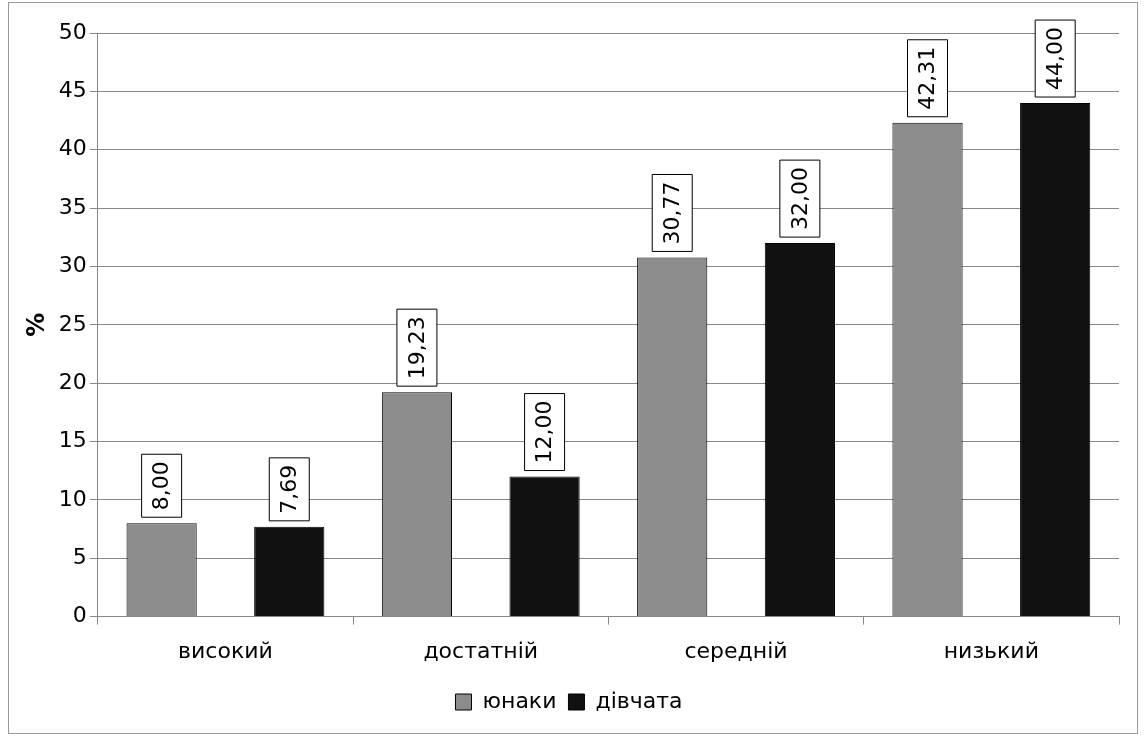 The image size is (1147, 740). What do you see at coordinates (72, 31) in the screenshot?
I see `y-tick-label: 50` at bounding box center [72, 31].